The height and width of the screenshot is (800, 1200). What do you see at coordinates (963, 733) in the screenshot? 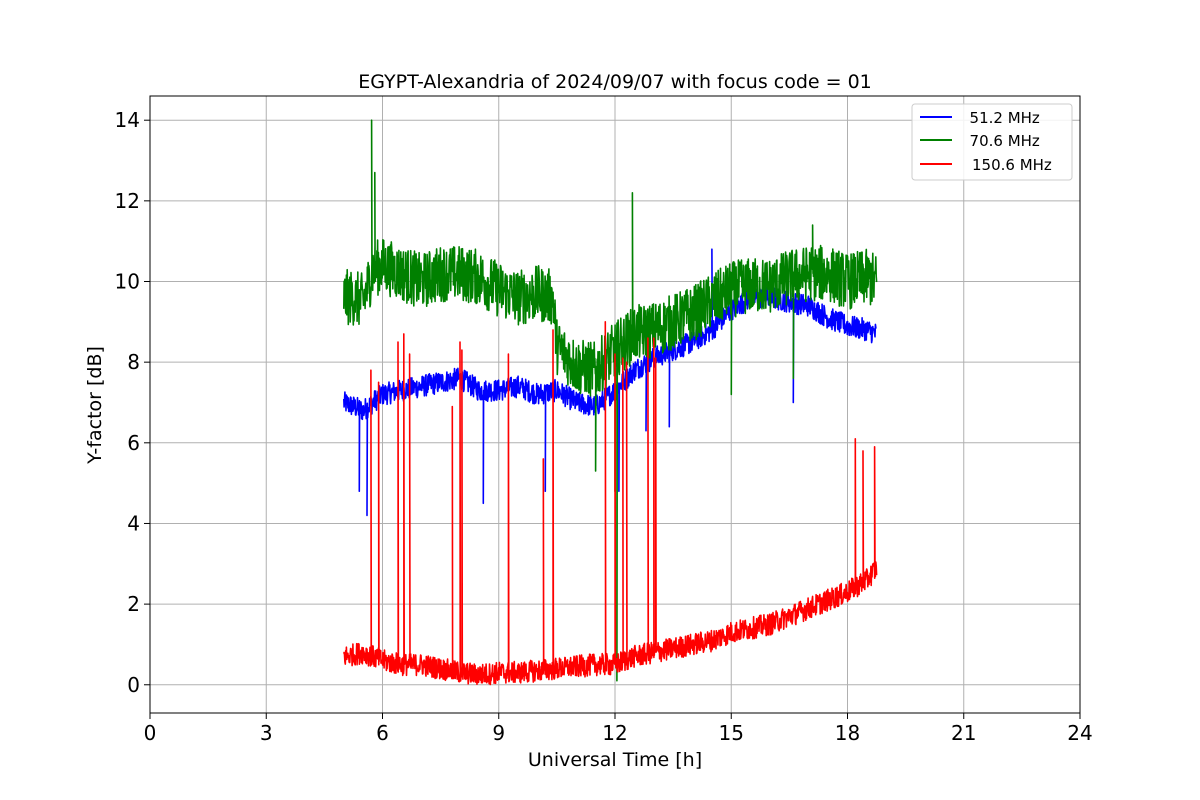
I see `x-tick-label: 21` at bounding box center [963, 733].